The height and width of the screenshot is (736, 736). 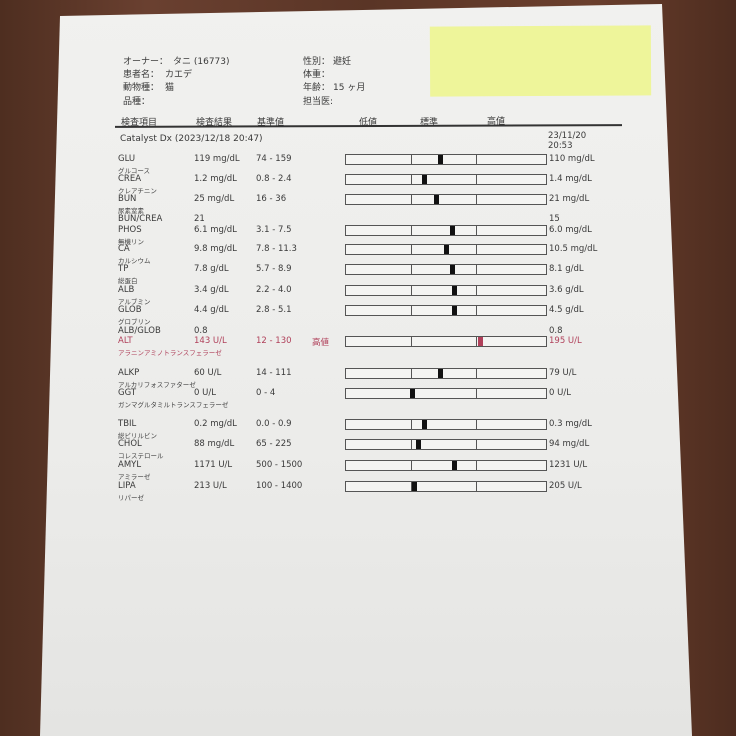 I want to click on test-code: LIPA, so click(x=127, y=486).